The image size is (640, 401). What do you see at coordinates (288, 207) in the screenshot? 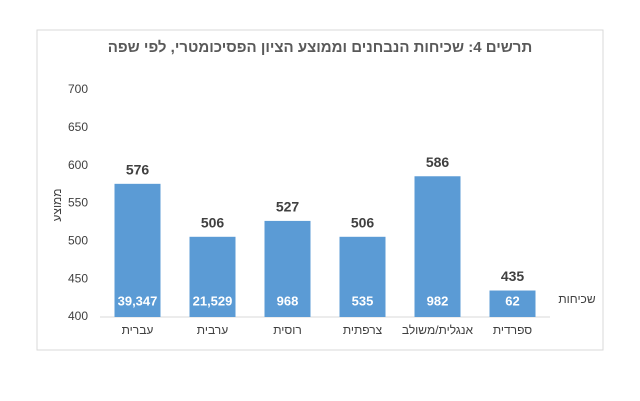
I see `data-label: 527` at bounding box center [288, 207].